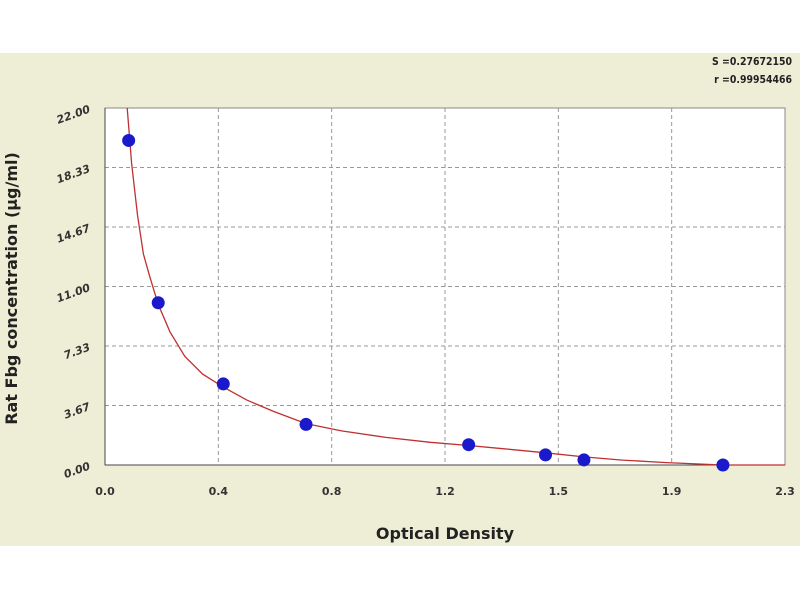 The height and width of the screenshot is (600, 800). I want to click on stat-s: S =0.27672150, so click(752, 61).